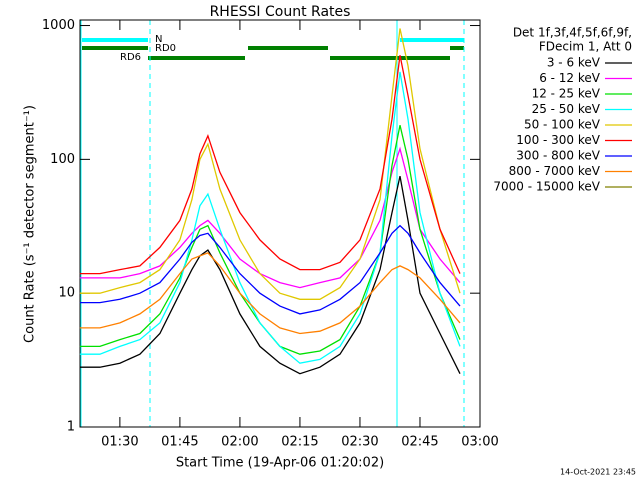  I want to click on legend-label: 50 - 100 keV, so click(562, 125).